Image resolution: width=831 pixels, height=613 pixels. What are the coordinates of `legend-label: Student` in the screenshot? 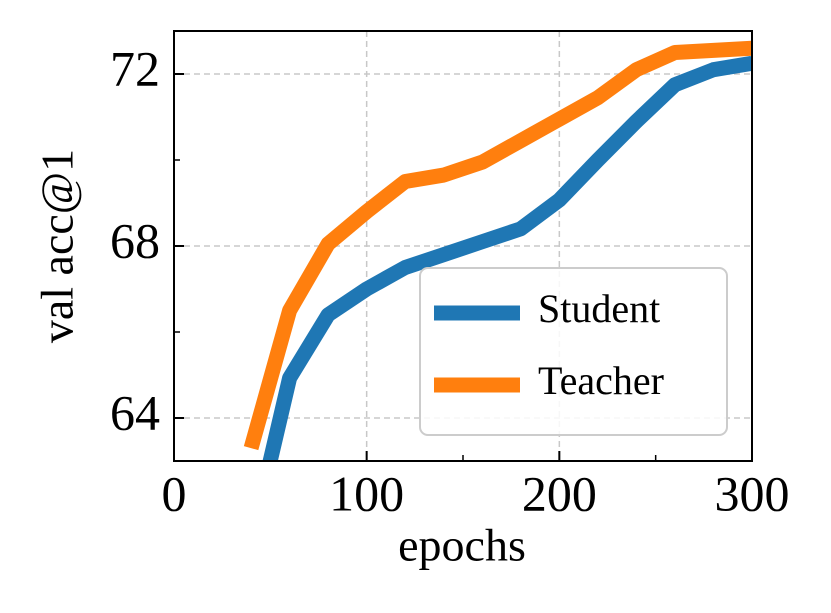 It's located at (599, 308).